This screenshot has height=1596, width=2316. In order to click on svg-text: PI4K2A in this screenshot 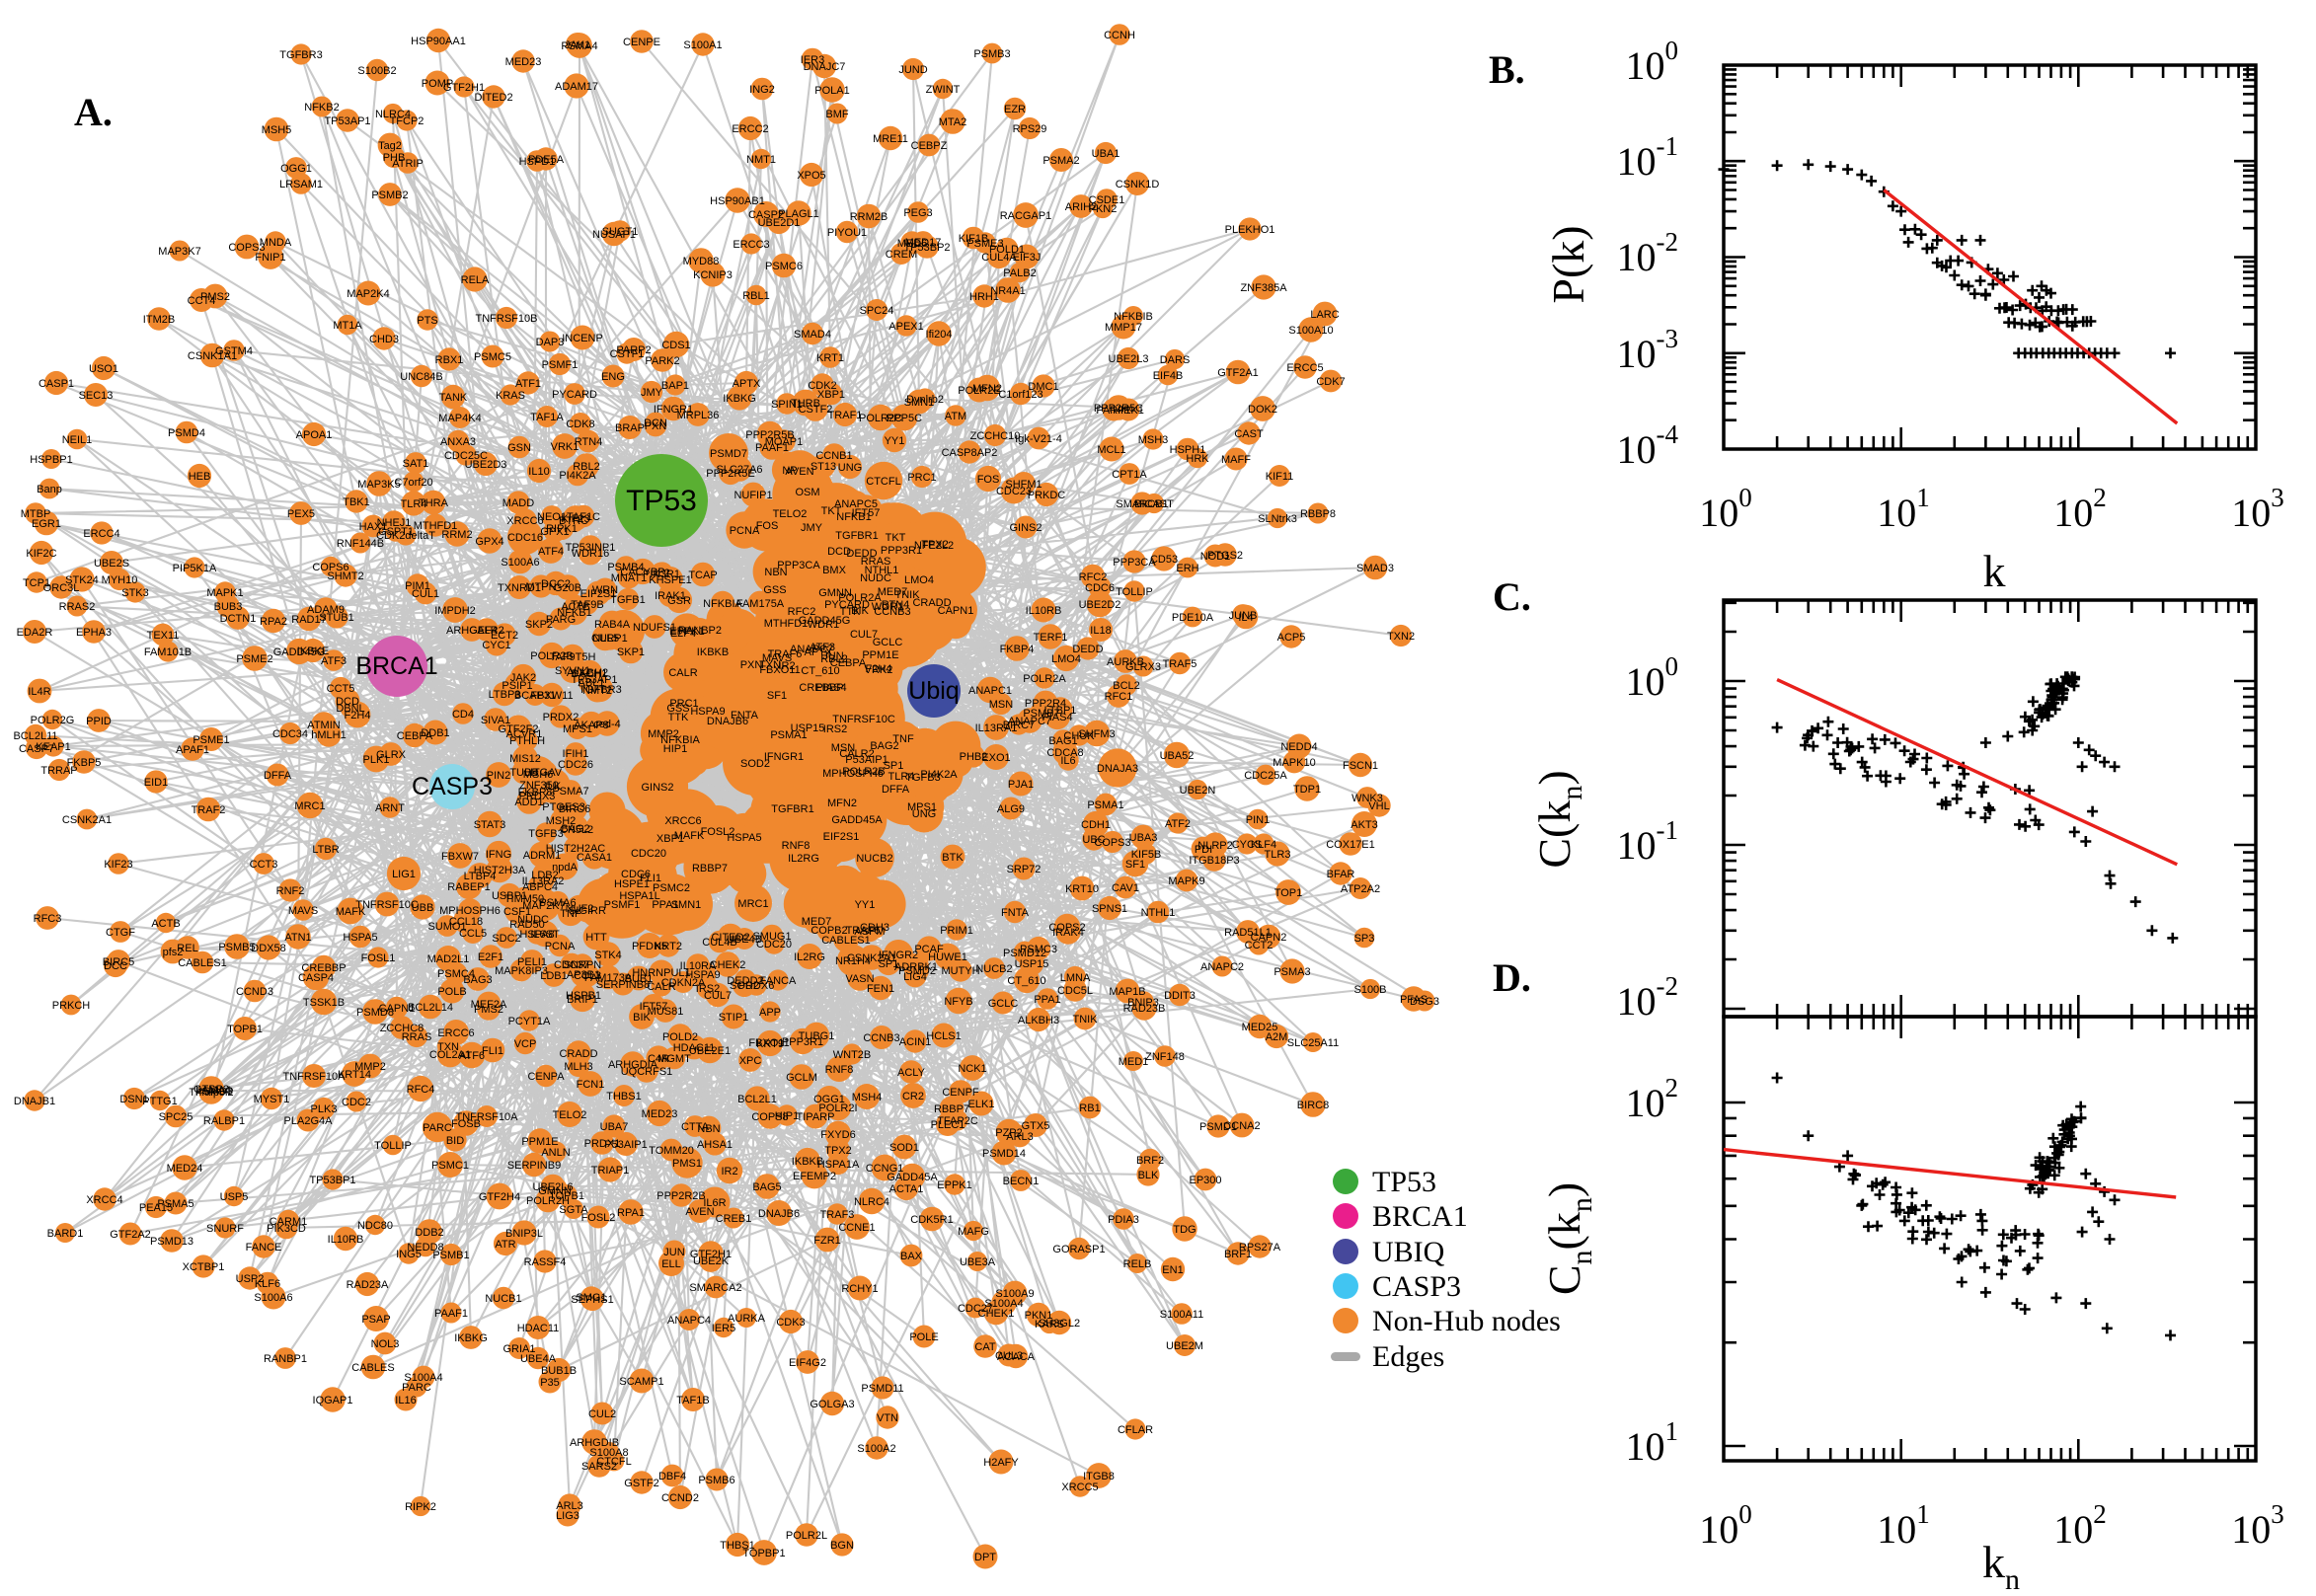, I will do `click(578, 476)`.